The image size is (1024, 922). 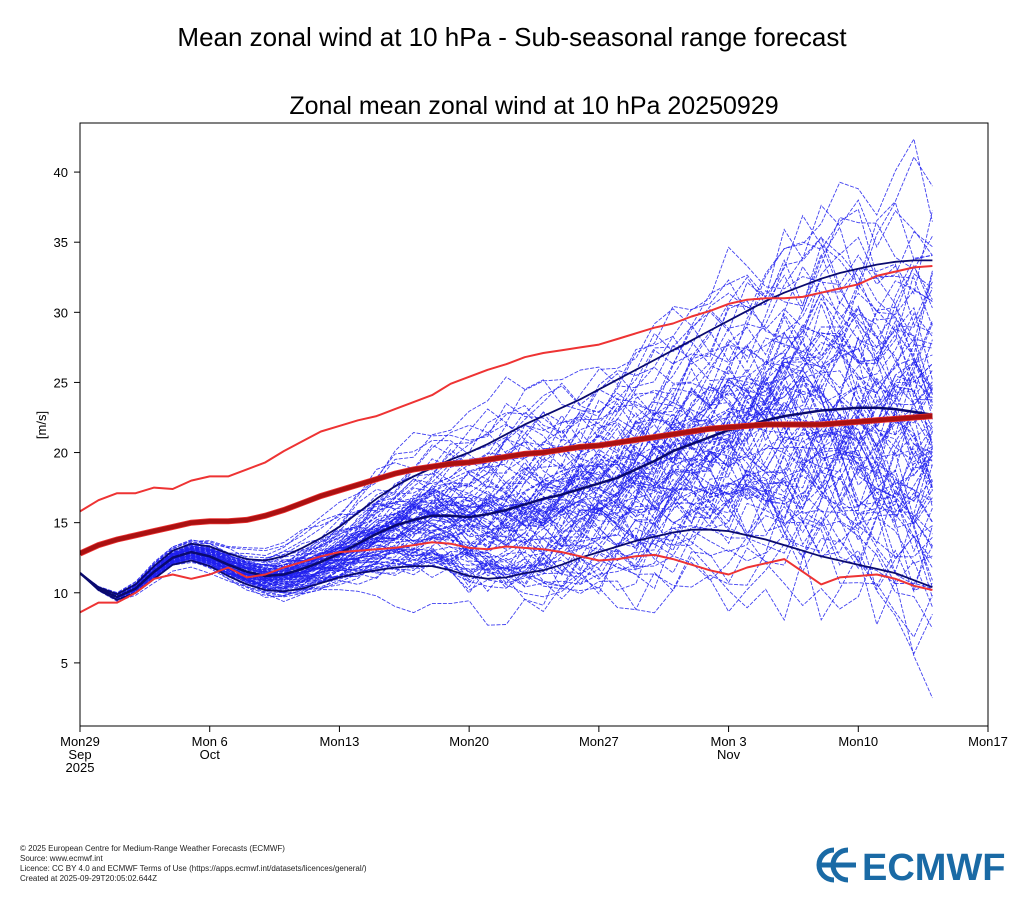 I want to click on ecmwf-logo-text: ECMWF, so click(x=934, y=867).